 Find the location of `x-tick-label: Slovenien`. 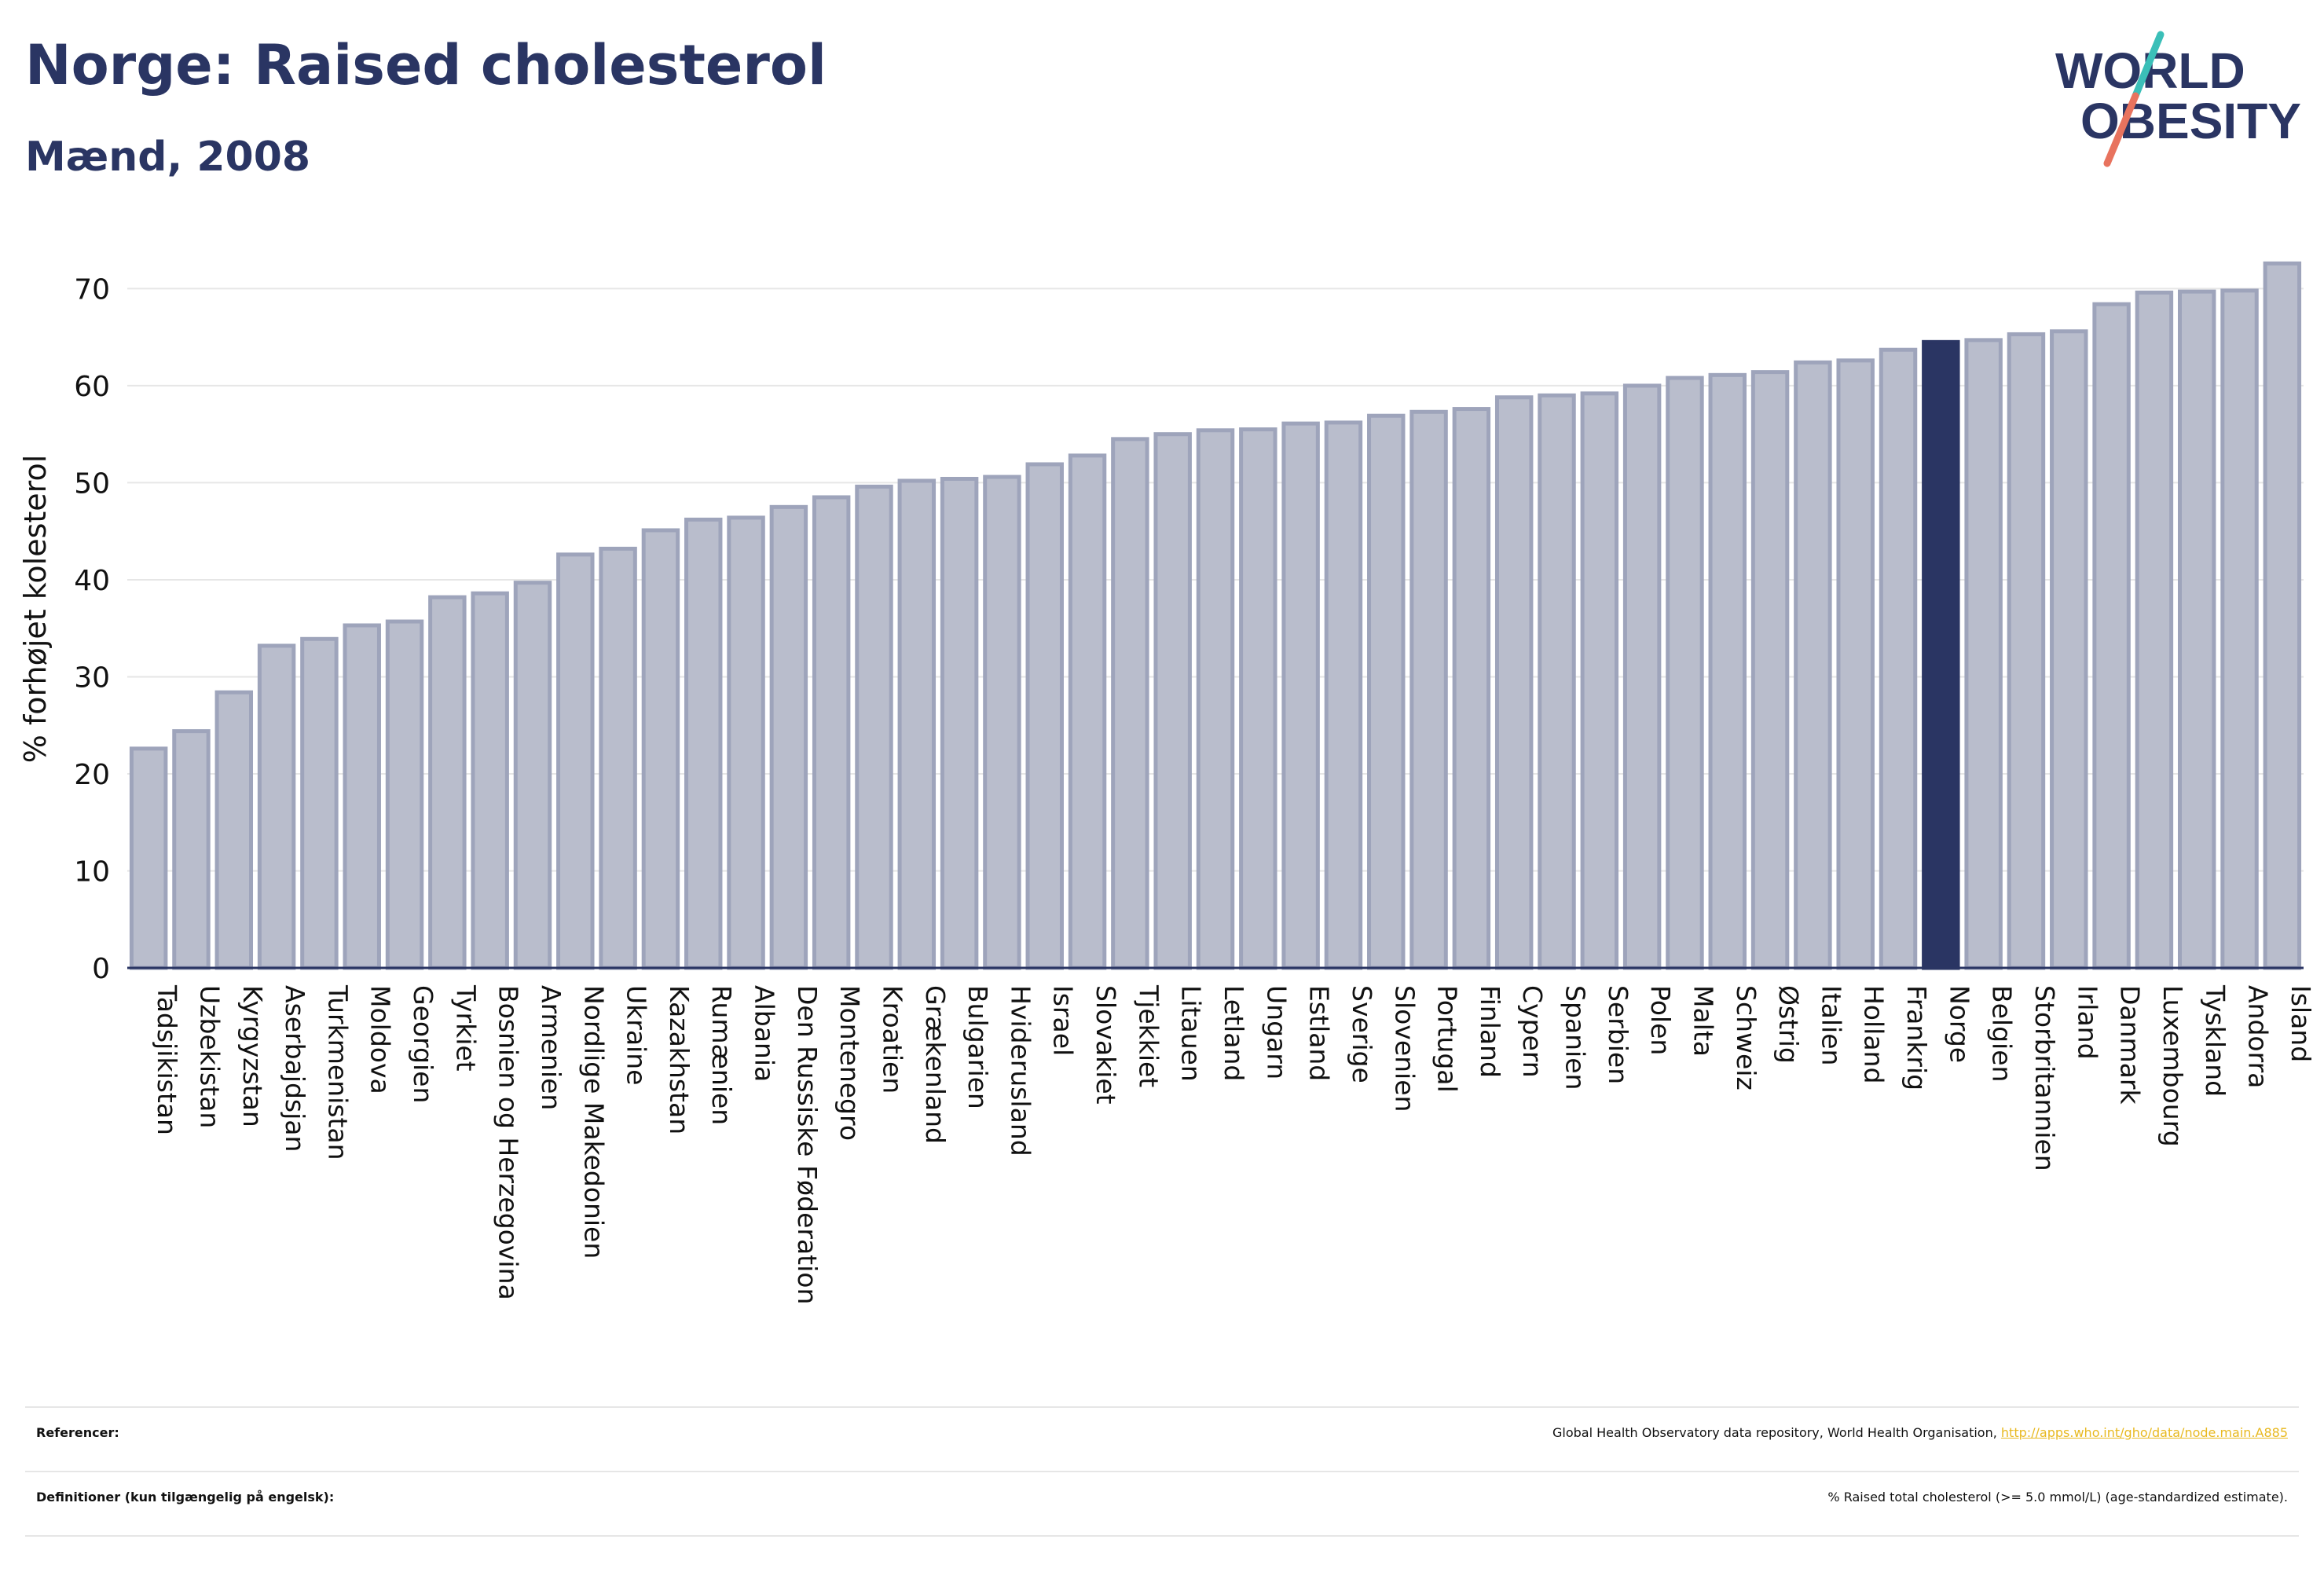

x-tick-label: Slovenien is located at coordinates (1404, 1048).